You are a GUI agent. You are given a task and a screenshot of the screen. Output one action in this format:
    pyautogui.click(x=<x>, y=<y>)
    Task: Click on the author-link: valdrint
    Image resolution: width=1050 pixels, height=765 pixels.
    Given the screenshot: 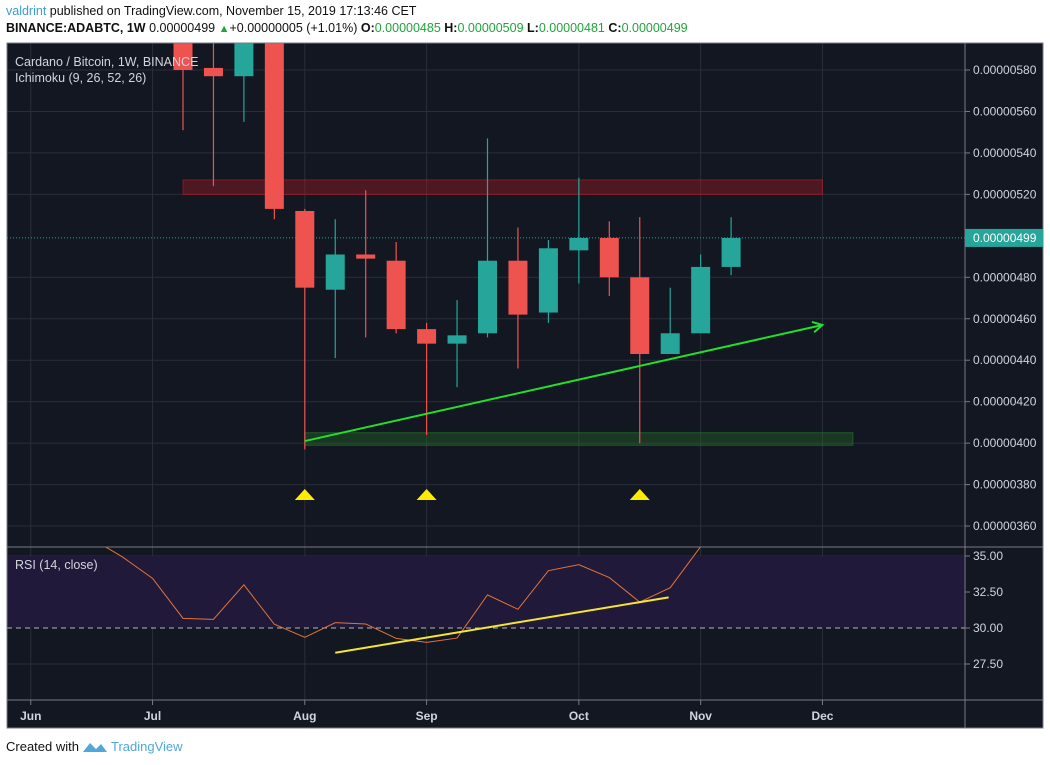 What is the action you would take?
    pyautogui.click(x=26, y=11)
    